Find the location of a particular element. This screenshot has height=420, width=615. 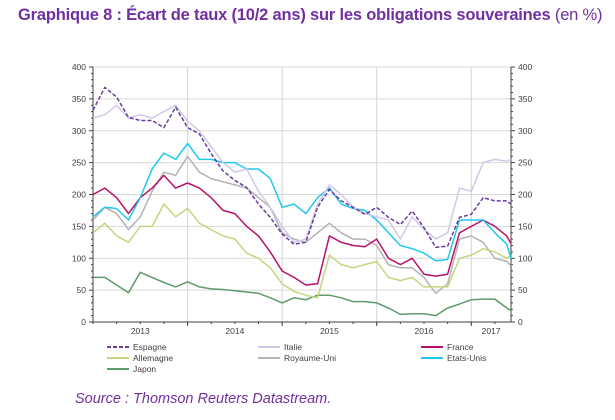

y-tick-label-left: 150 is located at coordinates (79, 226).